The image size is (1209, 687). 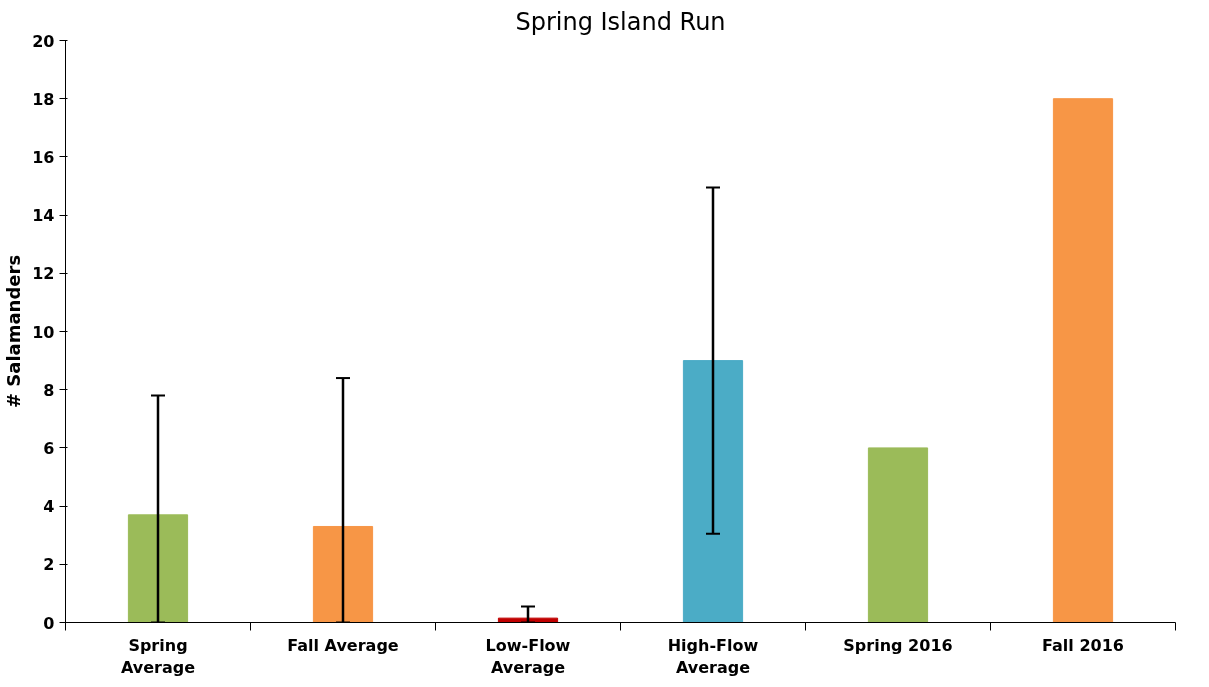 What do you see at coordinates (898, 645) in the screenshot?
I see `x-tick-label: Spring 2016` at bounding box center [898, 645].